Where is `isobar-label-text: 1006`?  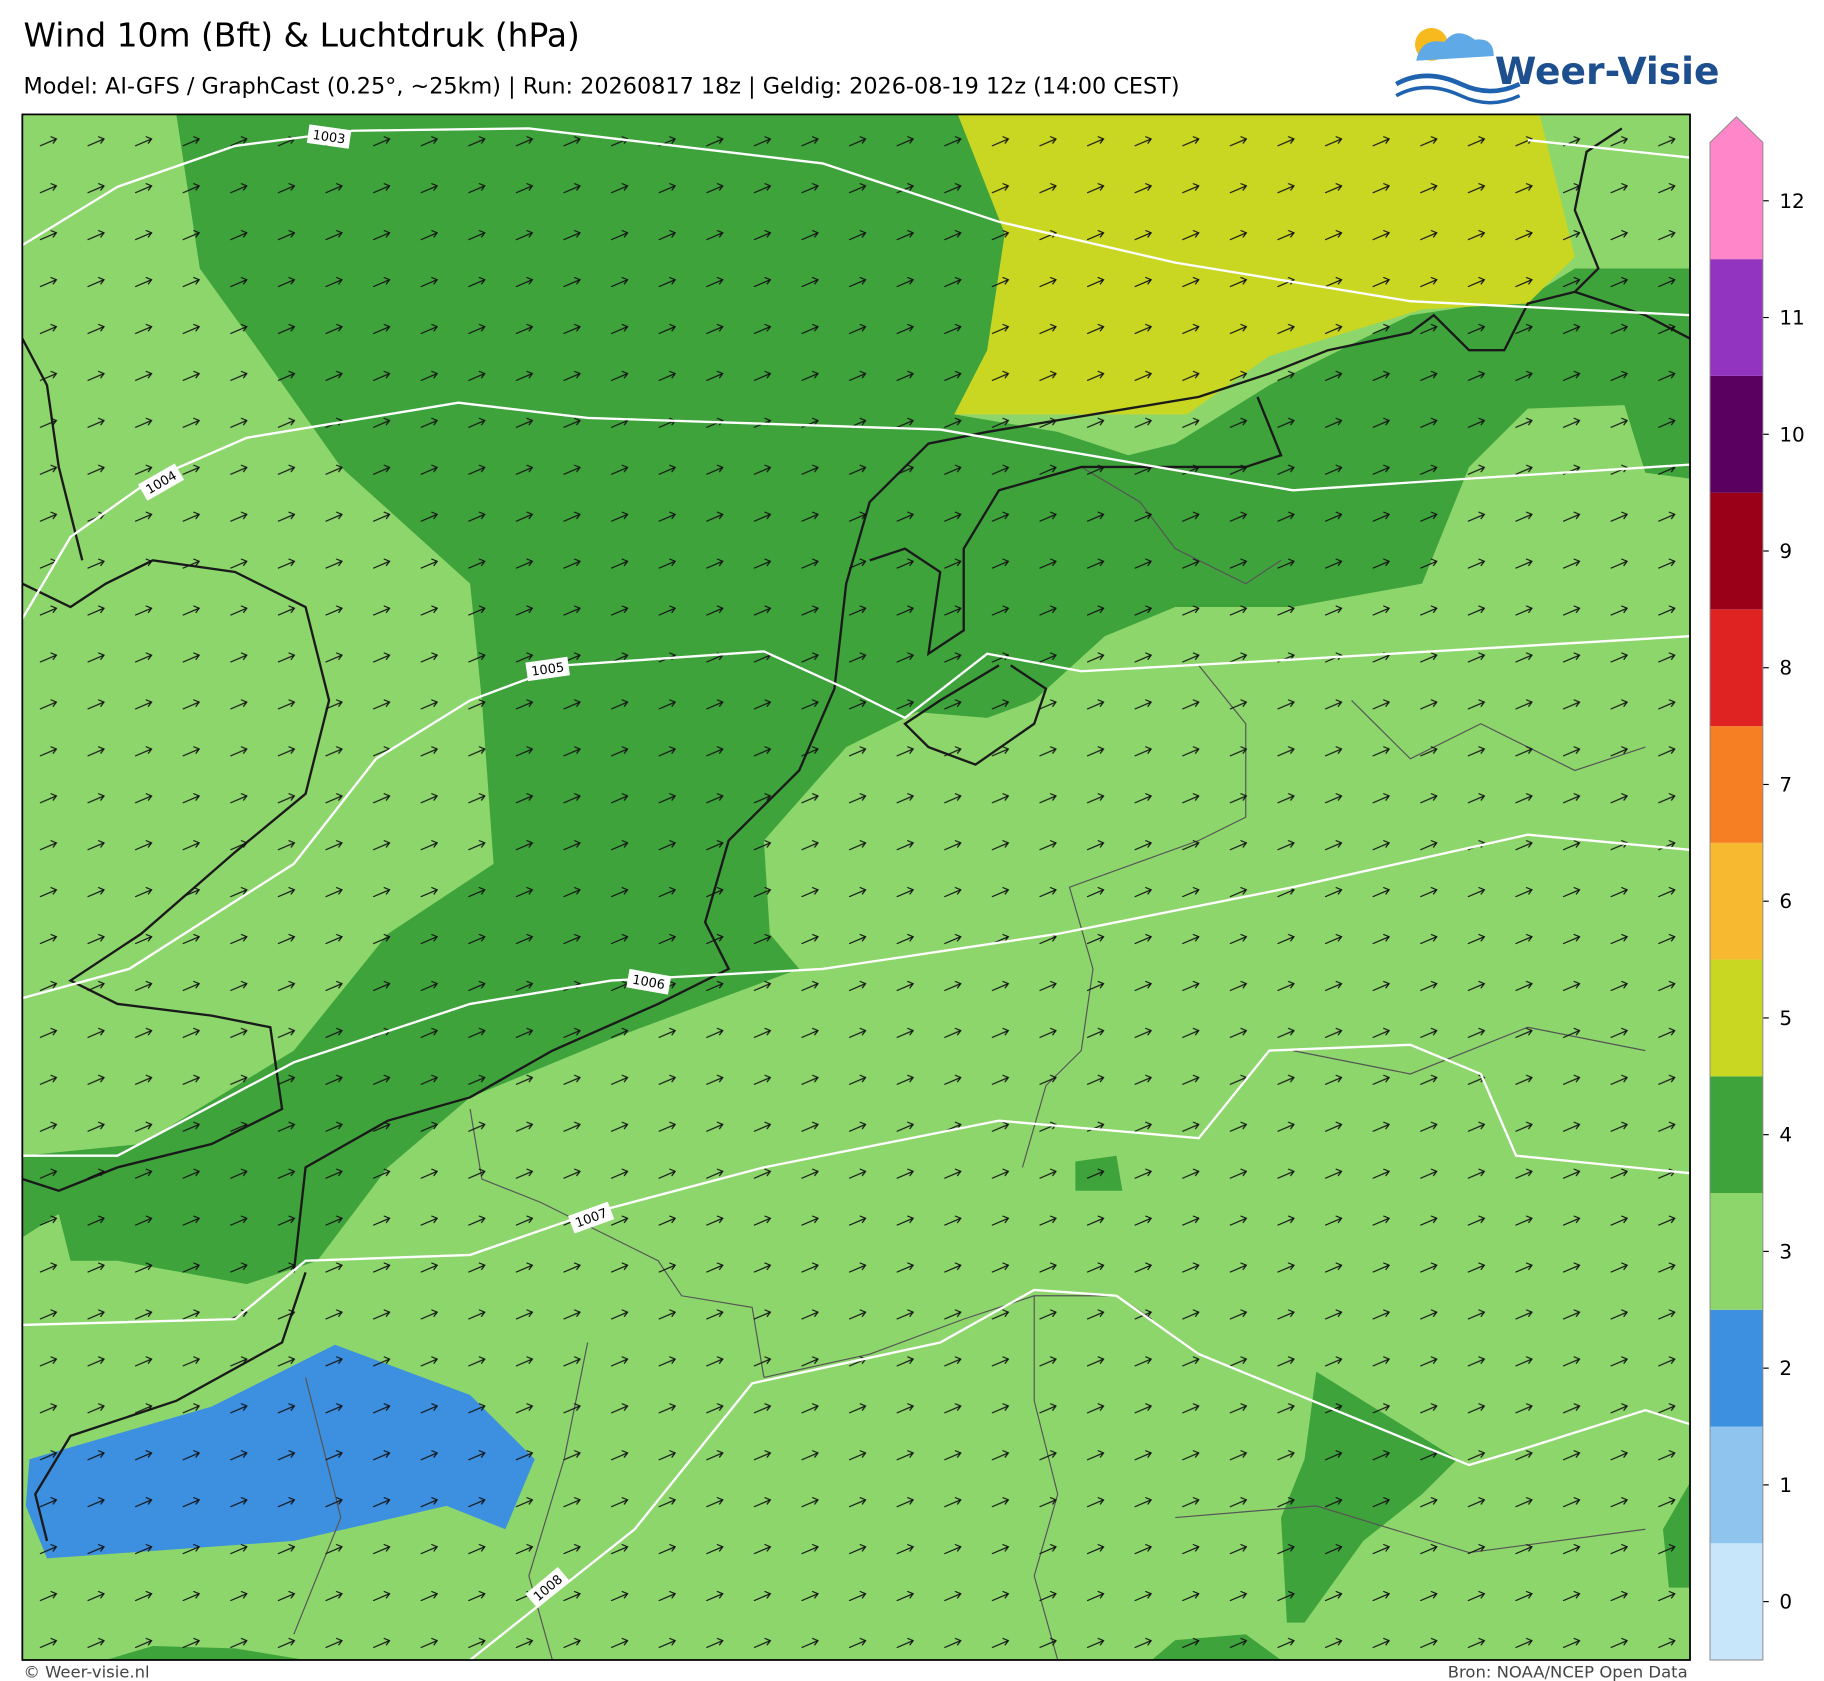
isobar-label-text: 1006 is located at coordinates (648, 983).